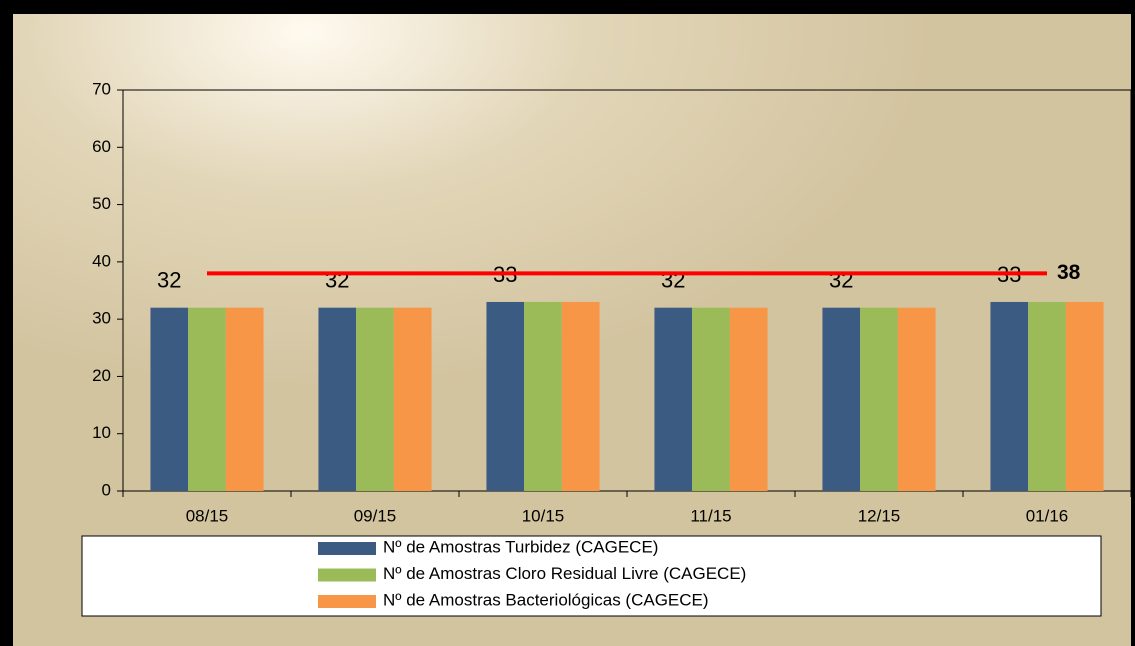 This screenshot has width=1135, height=646. Describe the element at coordinates (546, 599) in the screenshot. I see `legend-label: Nº de Amostras Bacteriológicas (CAGECE)` at that location.